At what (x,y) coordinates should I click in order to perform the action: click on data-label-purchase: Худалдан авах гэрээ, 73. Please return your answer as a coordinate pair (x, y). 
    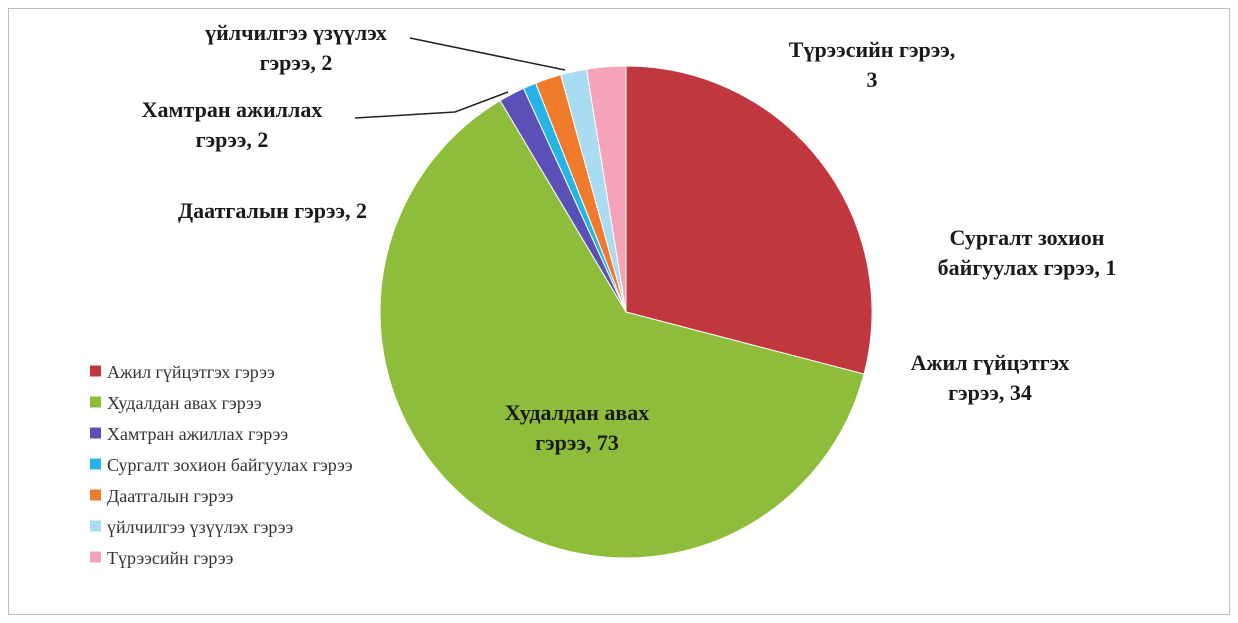
    Looking at the image, I should click on (577, 427).